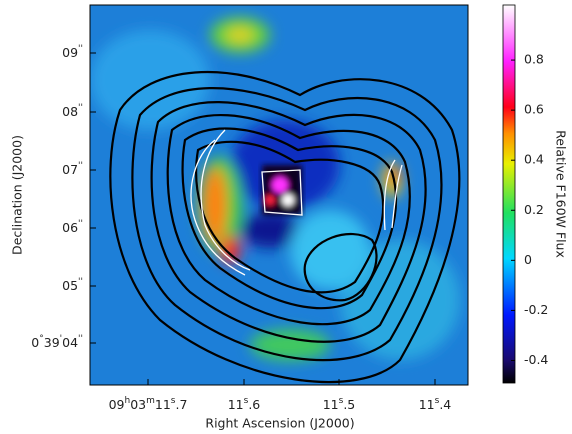 The image size is (572, 434). I want to click on y-tick-label: 07'', so click(72, 169).